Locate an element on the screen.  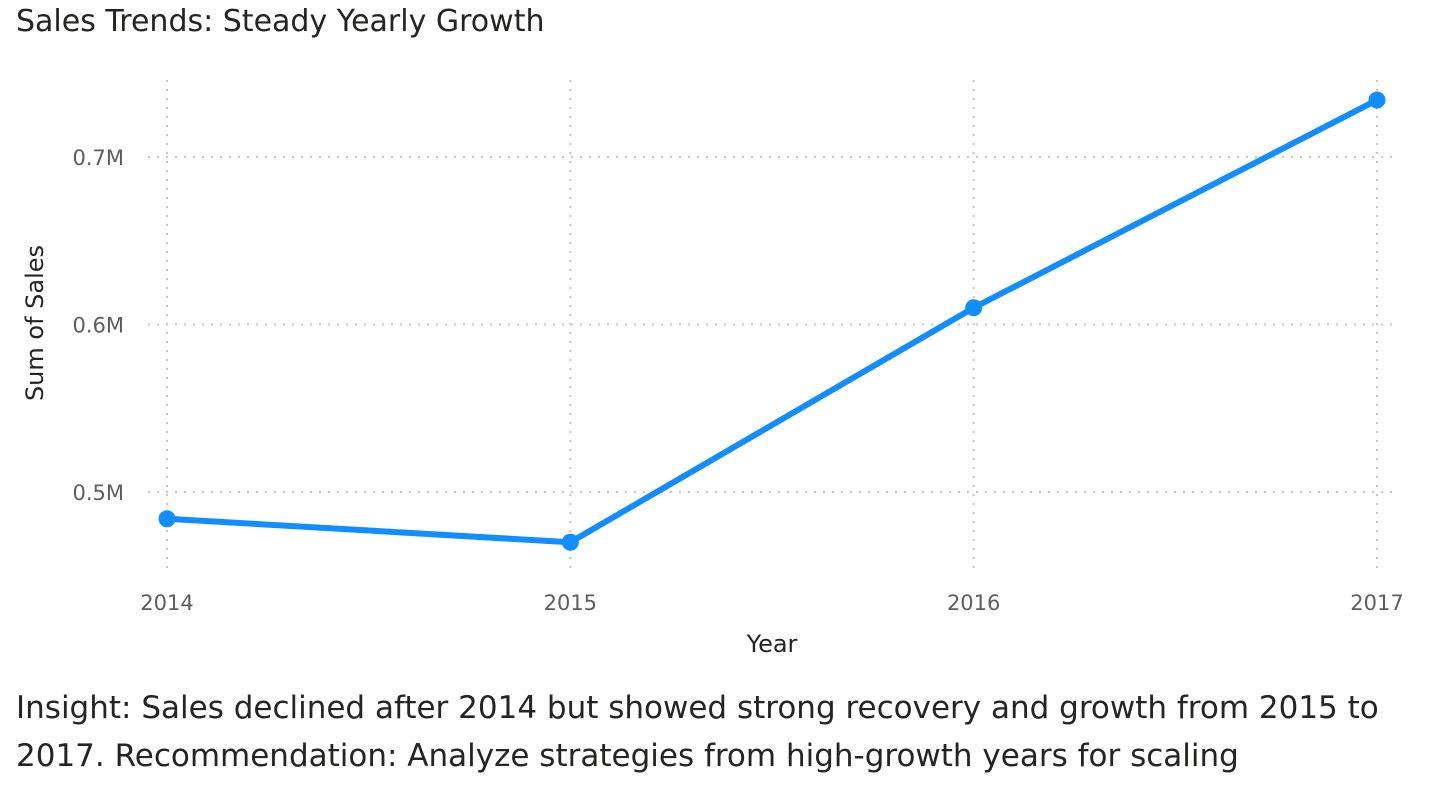
y-tick-label: 0.6M is located at coordinates (98, 326).